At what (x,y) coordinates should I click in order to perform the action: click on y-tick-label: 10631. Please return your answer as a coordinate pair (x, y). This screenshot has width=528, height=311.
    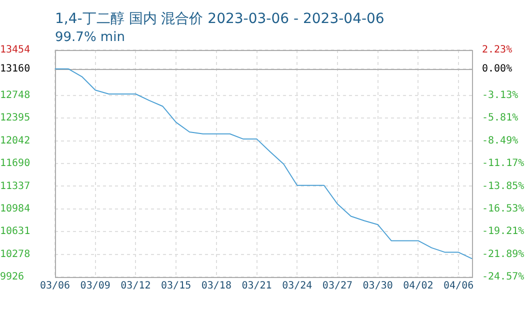
    Looking at the image, I should click on (15, 232).